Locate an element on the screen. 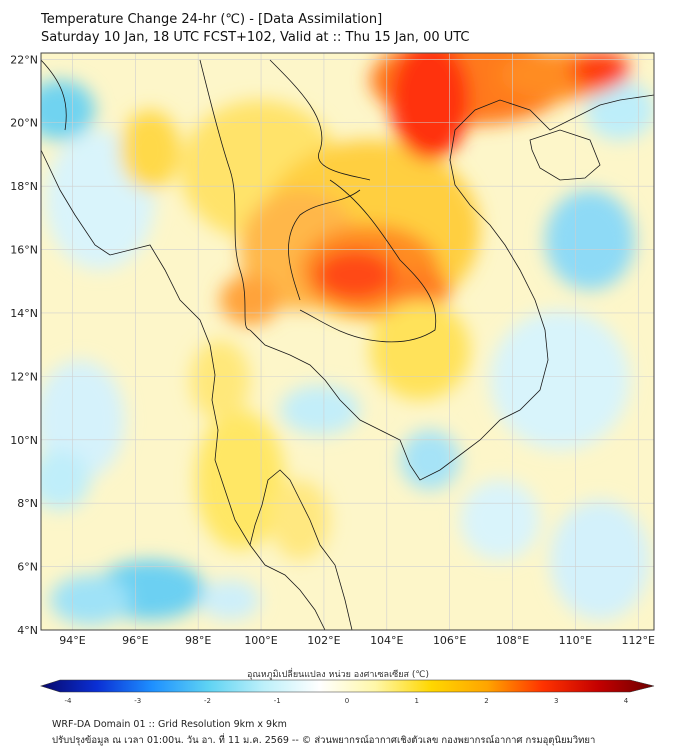 This screenshot has width=676, height=756. colorbar-tick-label: -3 is located at coordinates (137, 701).